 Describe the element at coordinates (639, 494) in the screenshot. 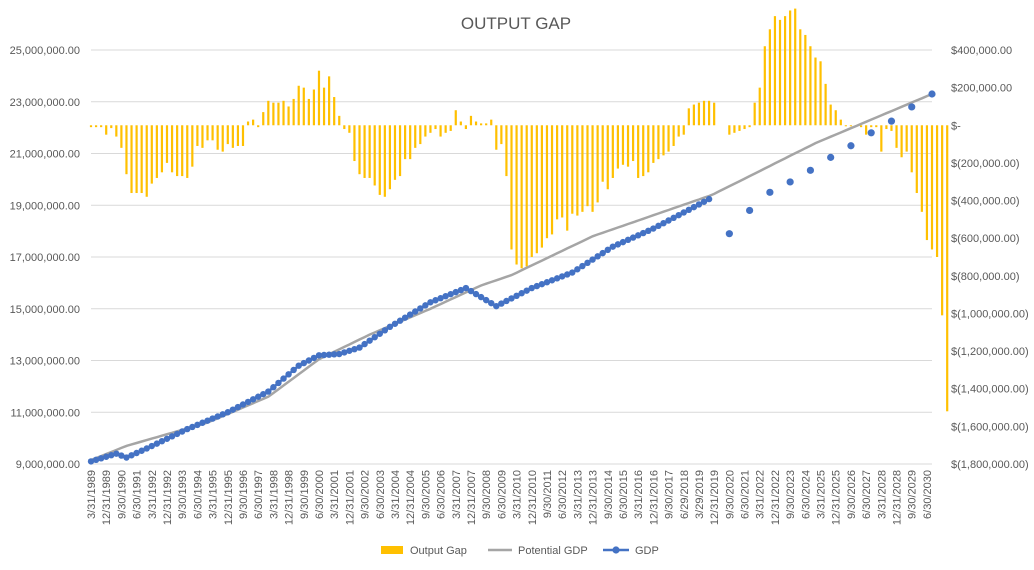

I see `x-tick-label: 3/31/2016` at that location.